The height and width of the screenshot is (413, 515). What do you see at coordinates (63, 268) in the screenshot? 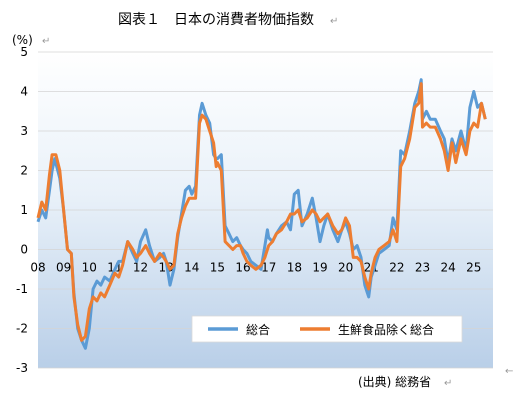
I see `x-tick-label: 09` at bounding box center [63, 268].